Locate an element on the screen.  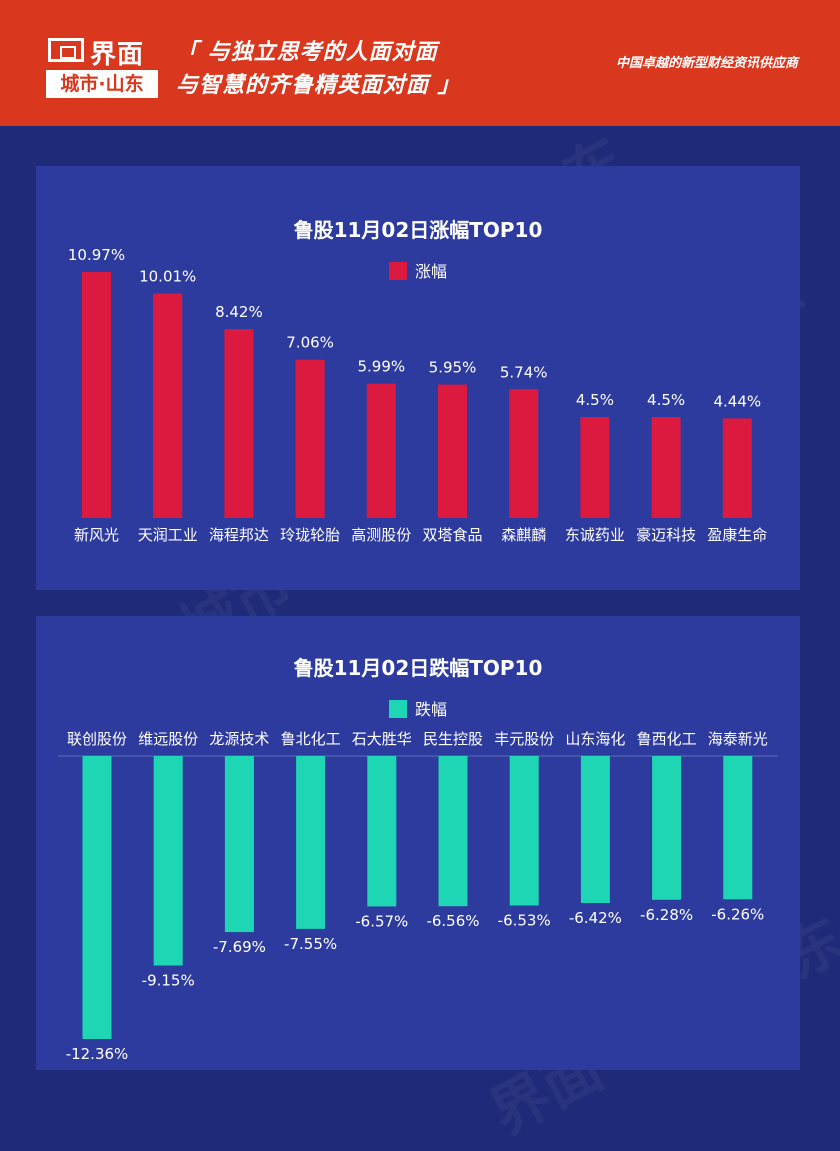
category-label: 高测股份 is located at coordinates (381, 535).